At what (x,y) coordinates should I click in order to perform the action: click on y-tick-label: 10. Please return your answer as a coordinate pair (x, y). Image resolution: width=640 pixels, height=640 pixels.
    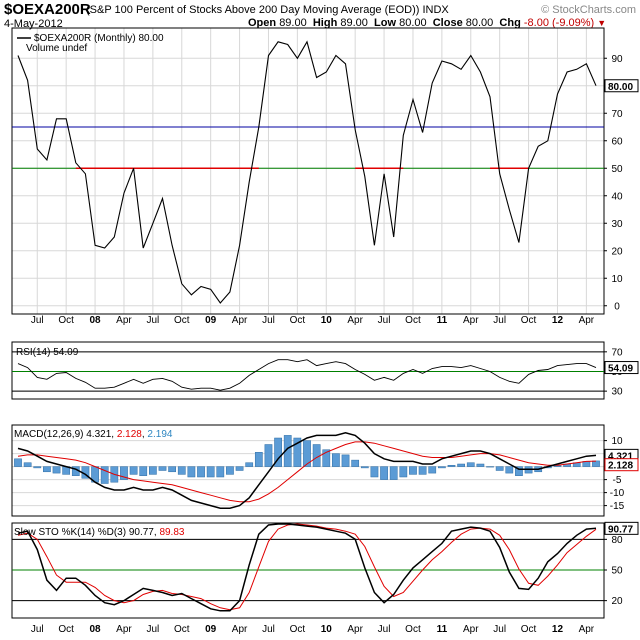
    Looking at the image, I should click on (617, 279).